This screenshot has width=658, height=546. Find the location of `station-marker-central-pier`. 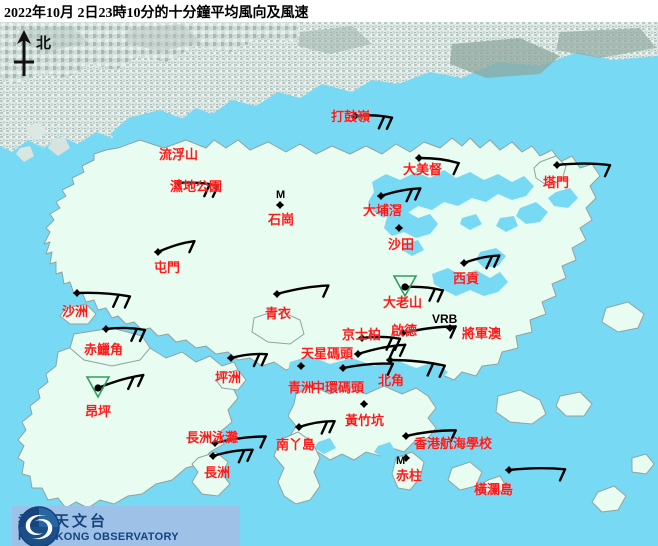

station-marker-central-pier is located at coordinates (343, 368).